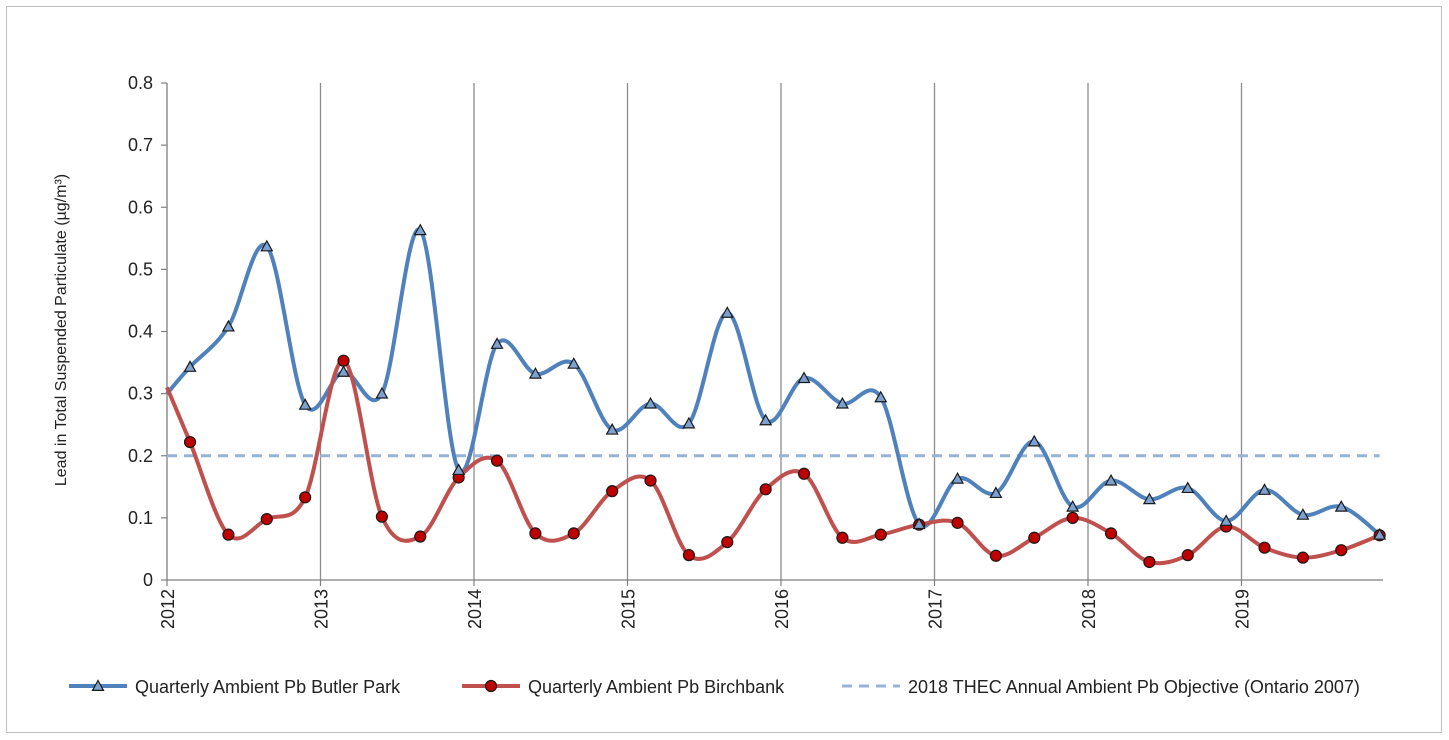  Describe the element at coordinates (268, 687) in the screenshot. I see `legend-label: Quarterly Ambient Pb Butler Park` at that location.